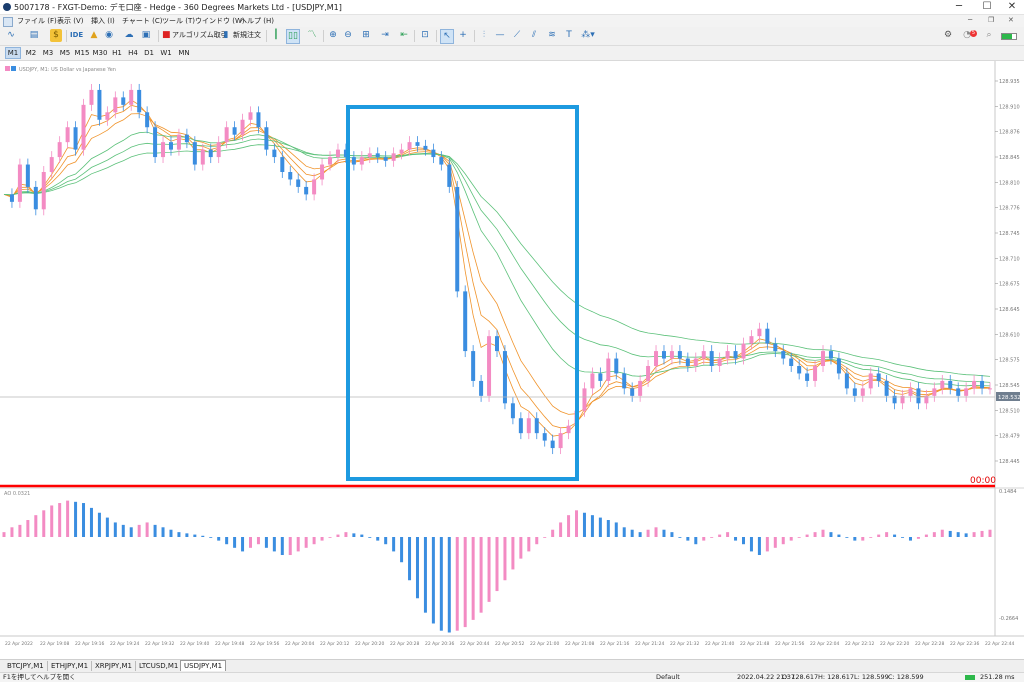 Image resolution: width=1024 pixels, height=682 pixels. I want to click on timeframe-m2: M2, so click(31, 53).